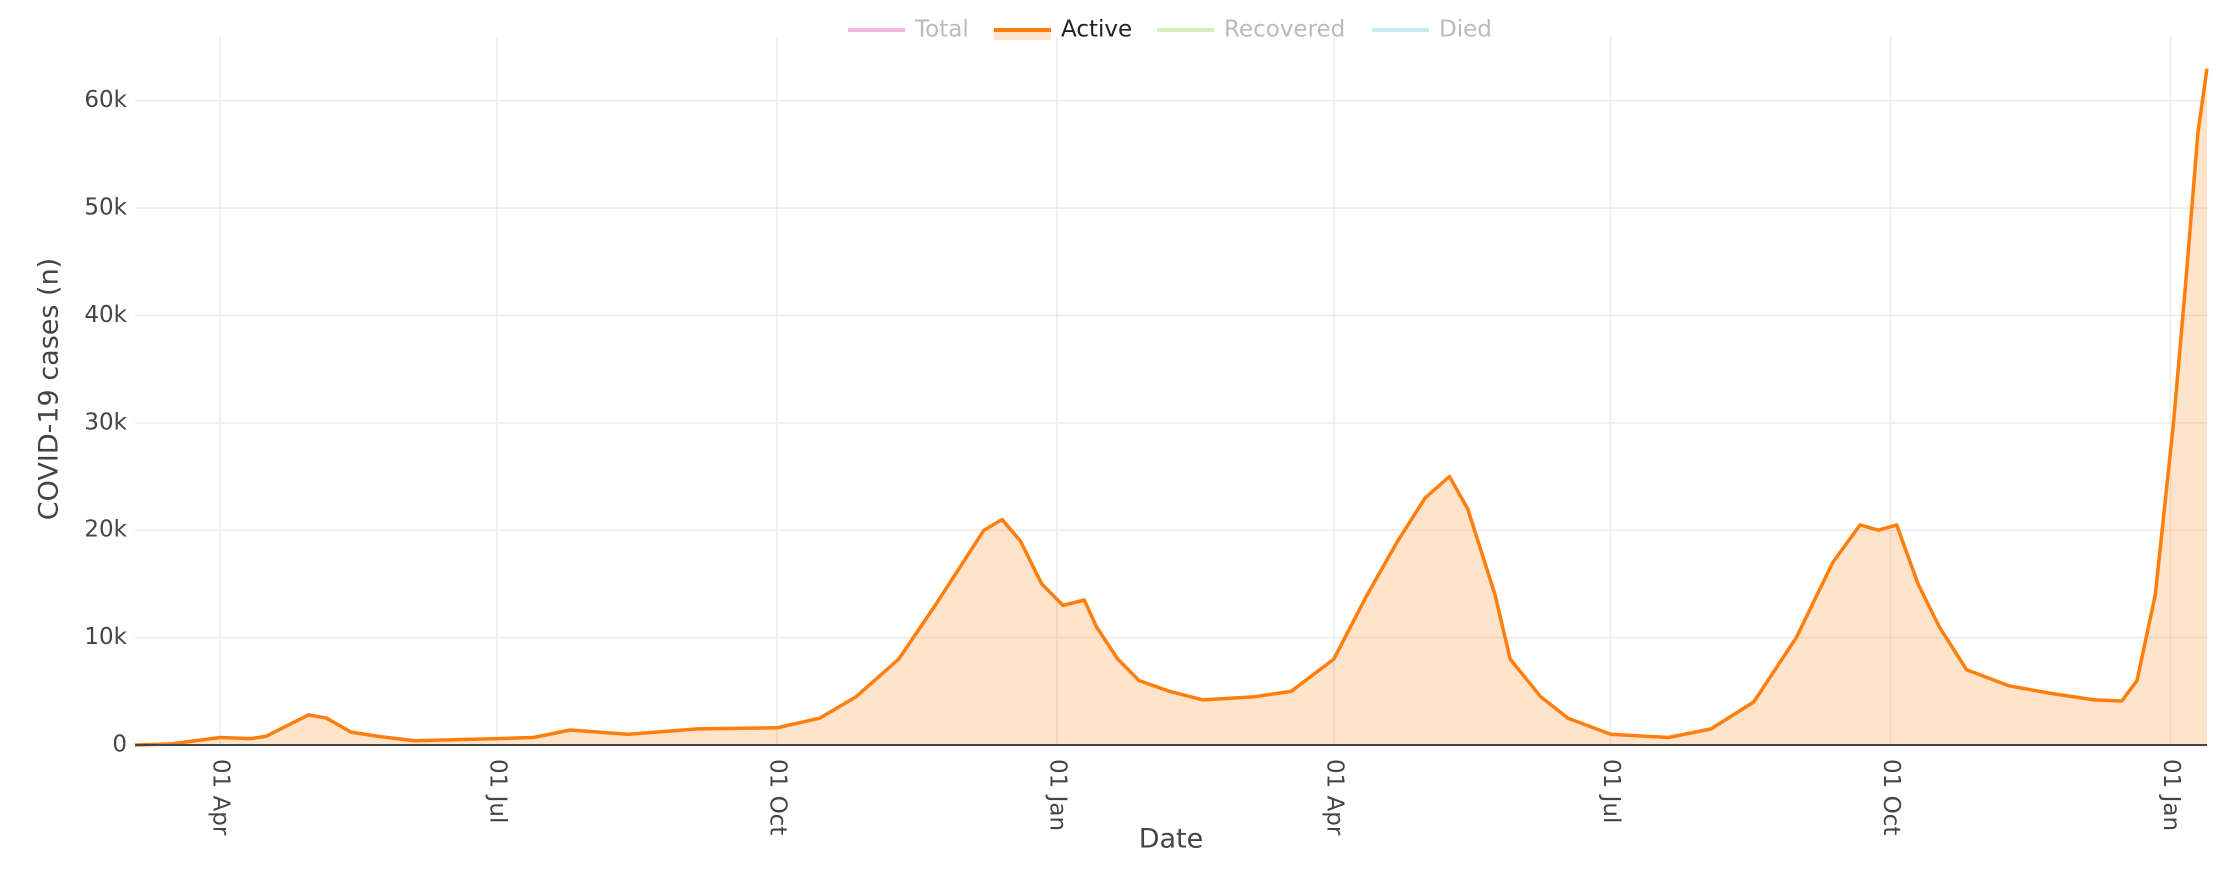 The height and width of the screenshot is (890, 2234). I want to click on legend-label: Active, so click(1096, 30).